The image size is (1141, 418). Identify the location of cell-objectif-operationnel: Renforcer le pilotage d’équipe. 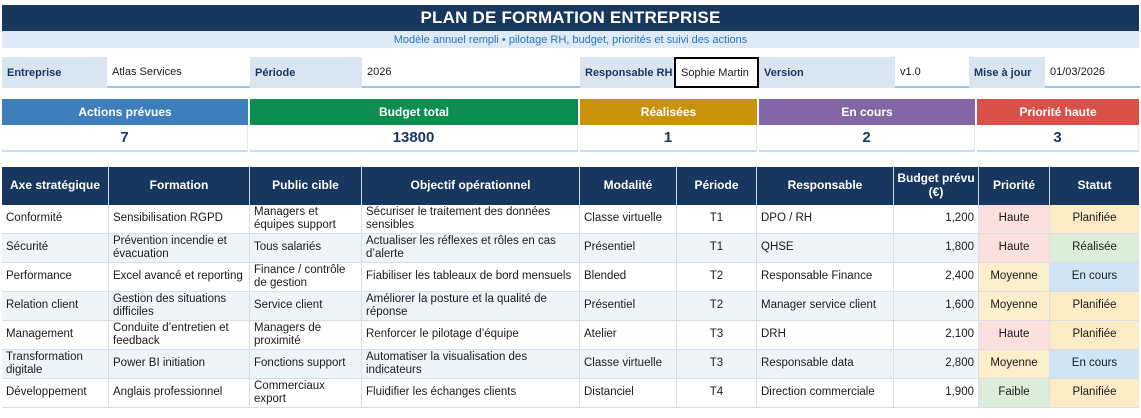
(471, 335).